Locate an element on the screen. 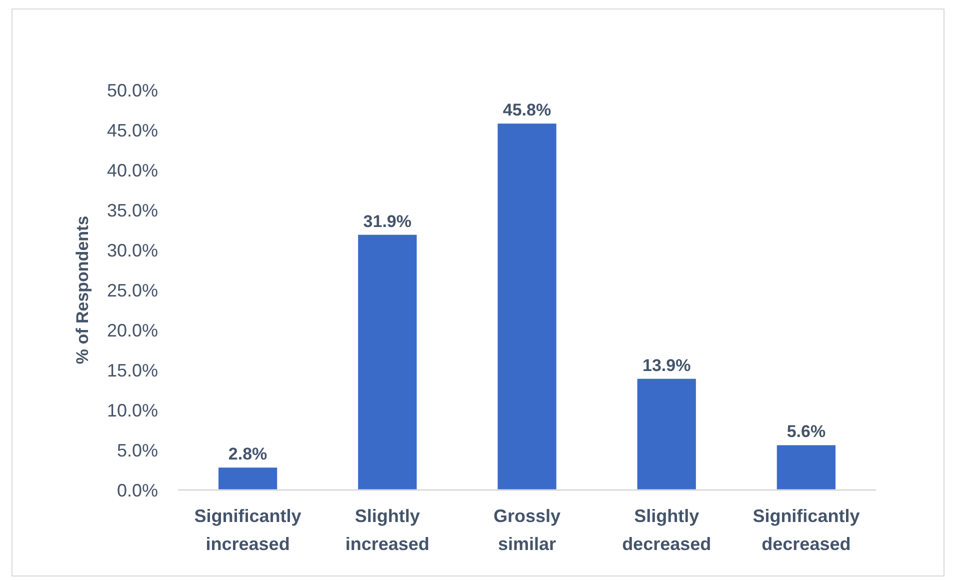 This screenshot has width=956, height=580. y-tick-label: 5.0% is located at coordinates (137, 450).